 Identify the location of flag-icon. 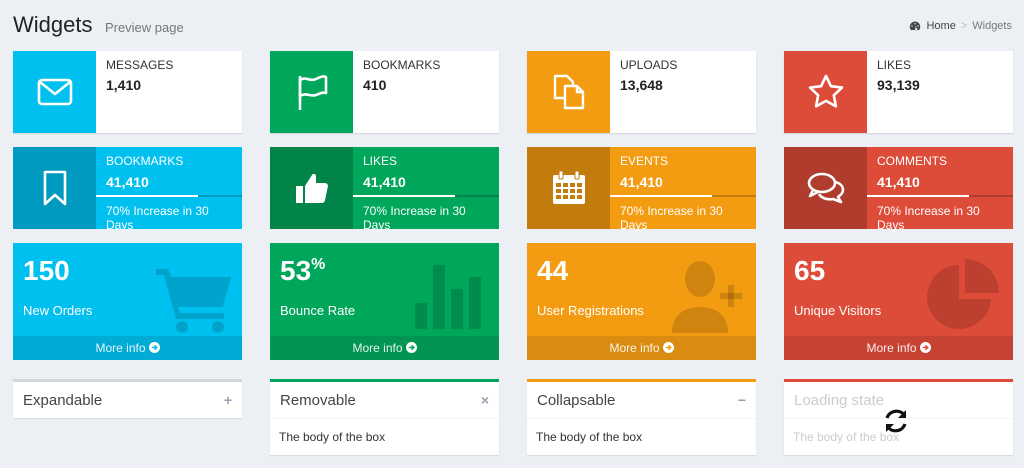
(312, 92).